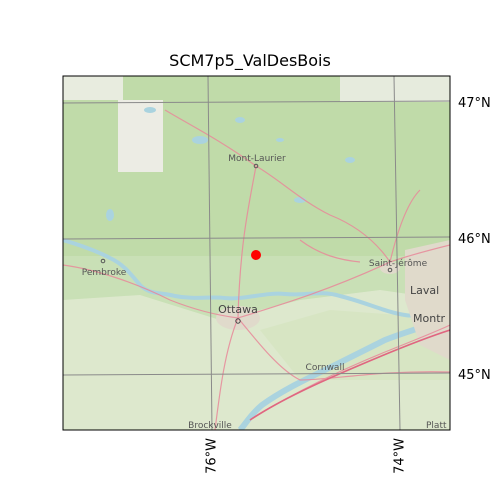  Describe the element at coordinates (250, 60) in the screenshot. I see `map-title: SCM7p5_ValDesBois` at that location.